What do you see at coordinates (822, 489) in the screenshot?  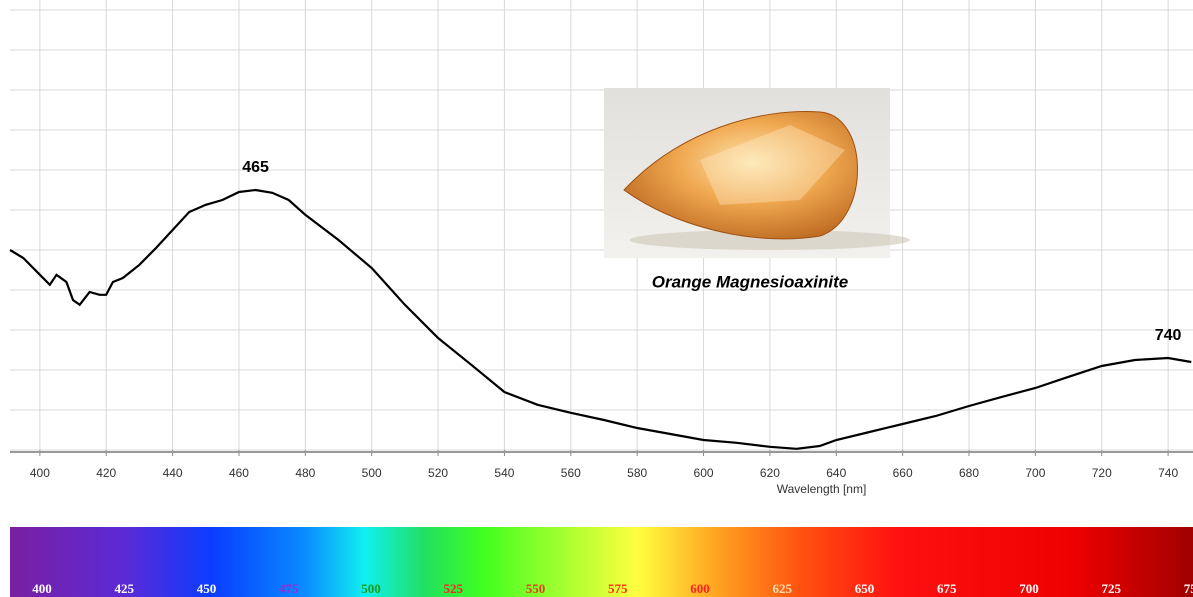 I see `x-axis-label: Wavelength [nm]` at bounding box center [822, 489].